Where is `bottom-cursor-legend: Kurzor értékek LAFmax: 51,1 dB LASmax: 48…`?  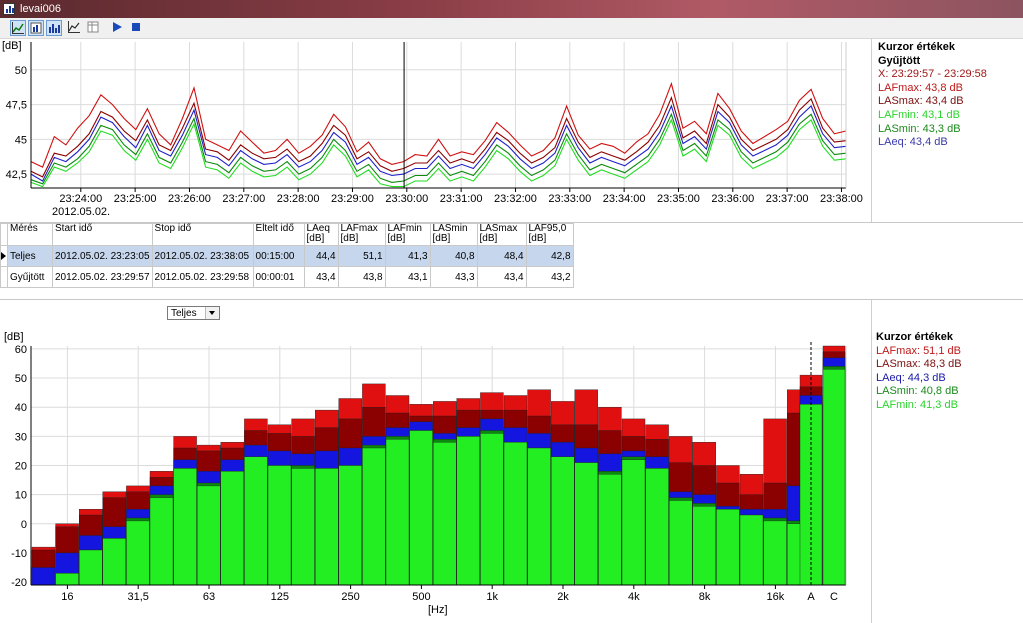 bottom-cursor-legend: Kurzor értékek LAFmax: 51,1 dB LASmax: 48… is located at coordinates (919, 372).